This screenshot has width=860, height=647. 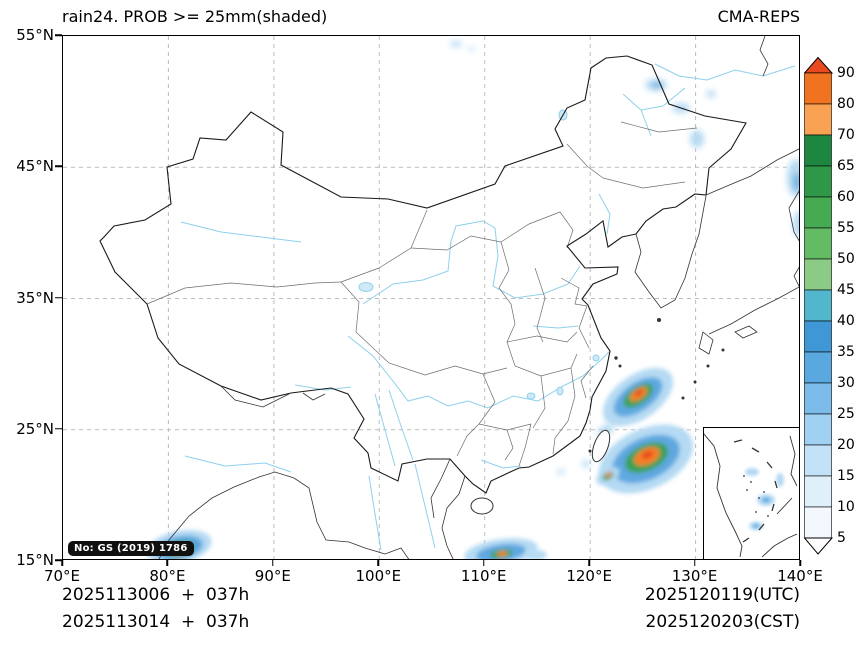 What do you see at coordinates (846, 414) in the screenshot?
I see `colorbar-tick-label: 25` at bounding box center [846, 414].